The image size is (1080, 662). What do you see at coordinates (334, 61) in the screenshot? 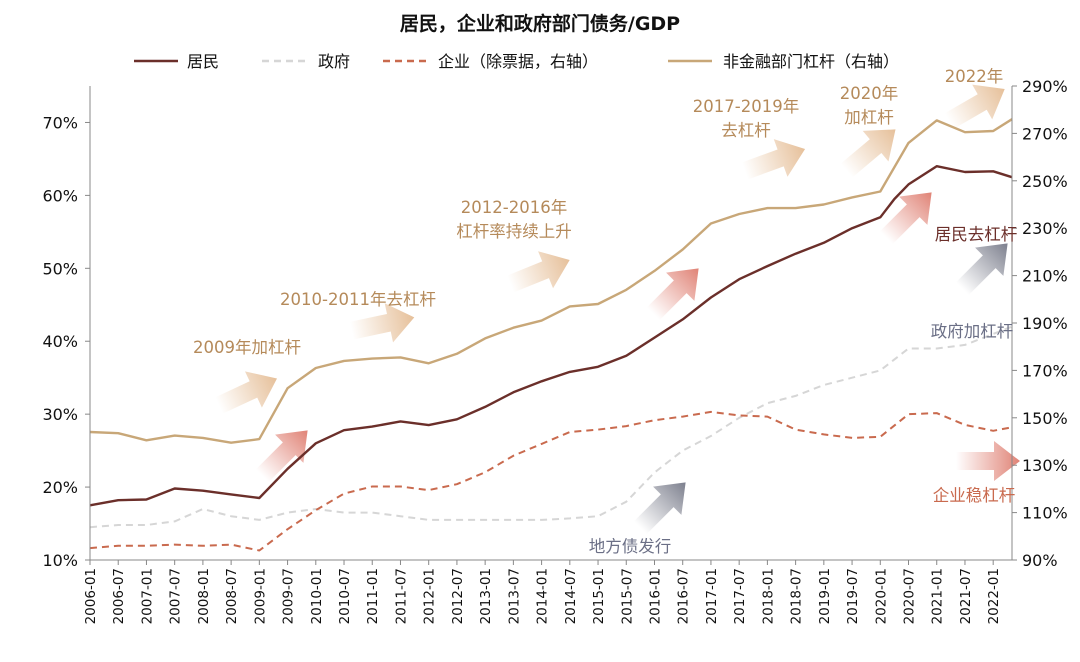
I see `legend-label-1: 政府` at bounding box center [334, 61].